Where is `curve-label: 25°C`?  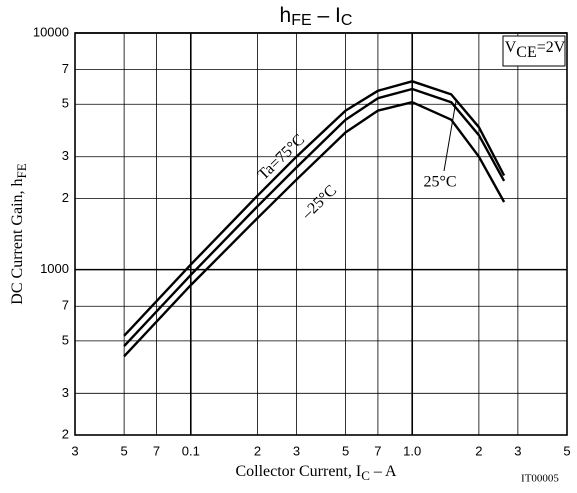 curve-label: 25°C is located at coordinates (439, 182).